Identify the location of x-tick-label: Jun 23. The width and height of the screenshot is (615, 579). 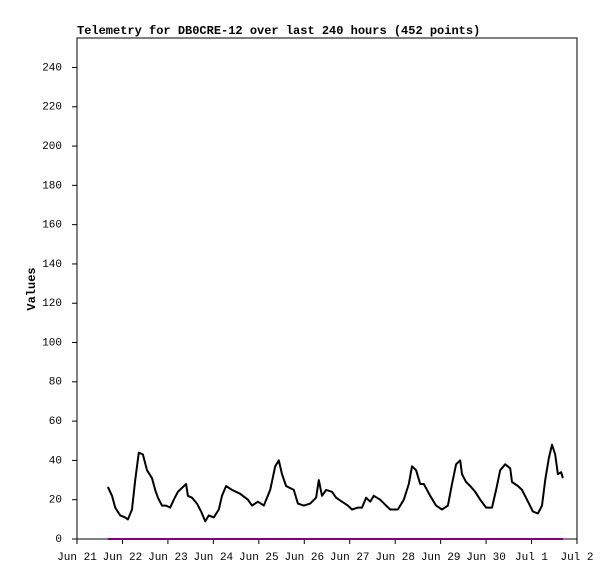
(168, 558).